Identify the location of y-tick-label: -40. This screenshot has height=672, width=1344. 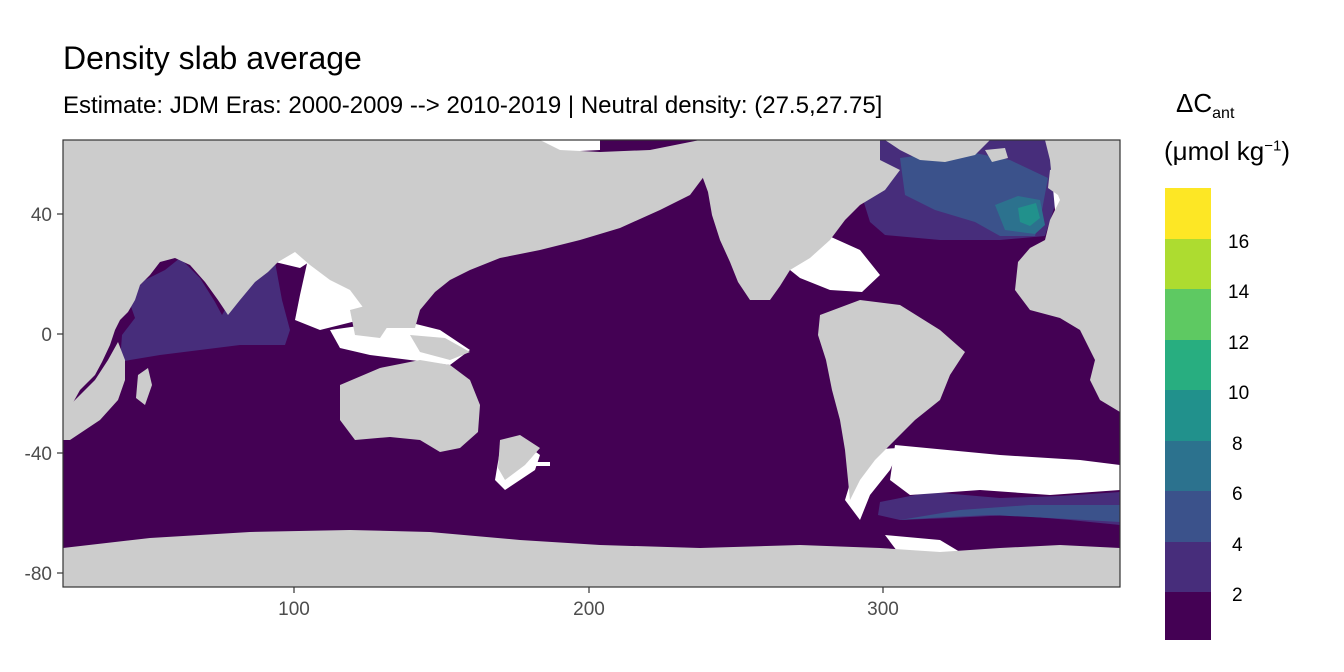
(38, 454).